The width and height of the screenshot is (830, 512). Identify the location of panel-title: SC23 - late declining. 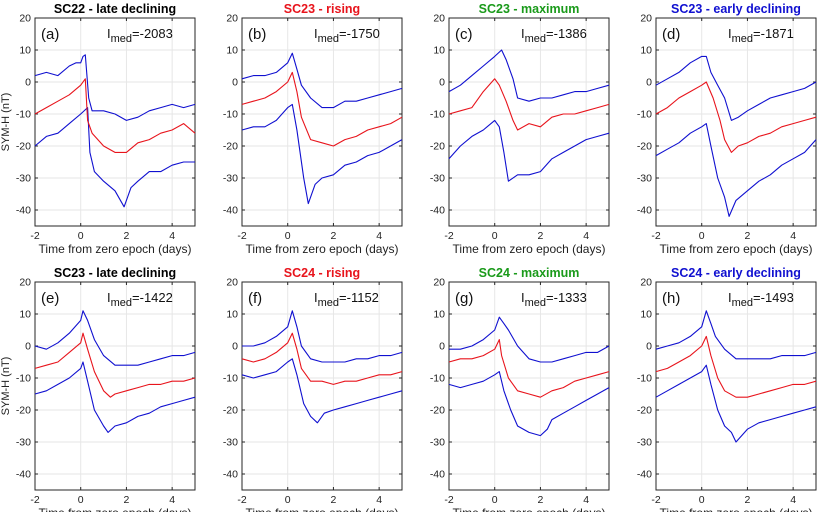
(115, 273).